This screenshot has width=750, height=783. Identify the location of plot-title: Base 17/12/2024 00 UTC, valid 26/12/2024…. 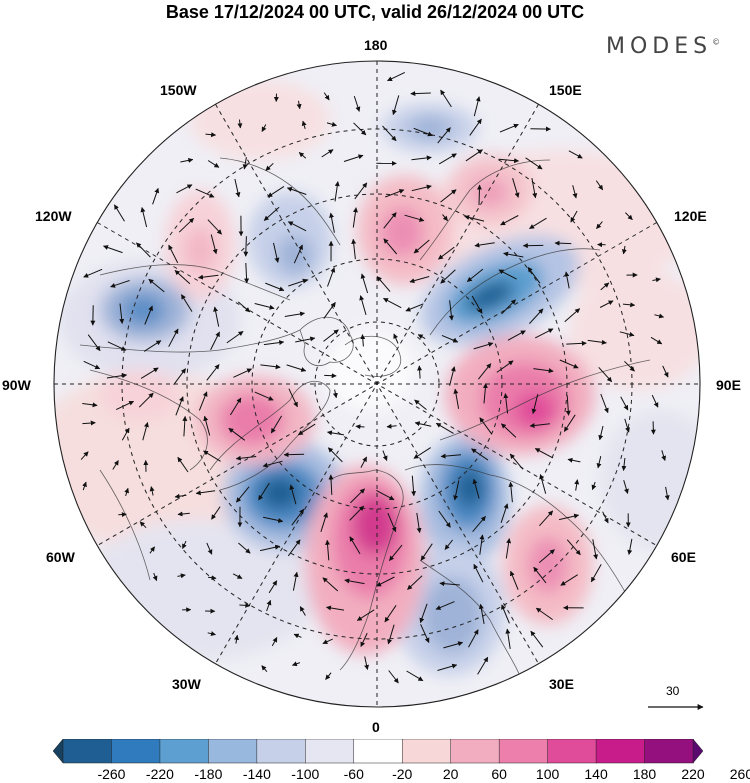
(375, 12).